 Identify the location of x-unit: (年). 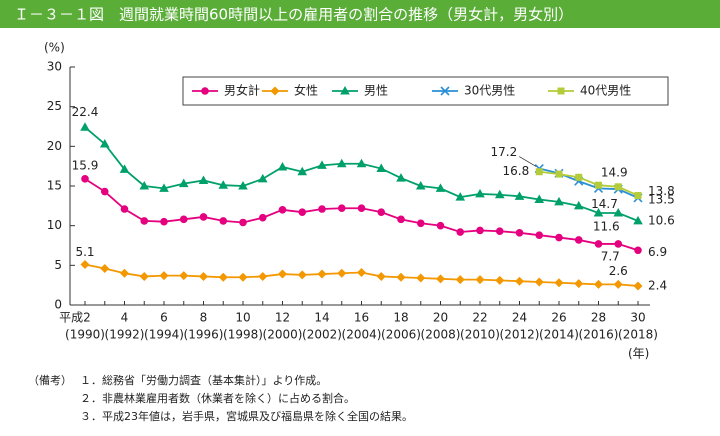
(638, 354).